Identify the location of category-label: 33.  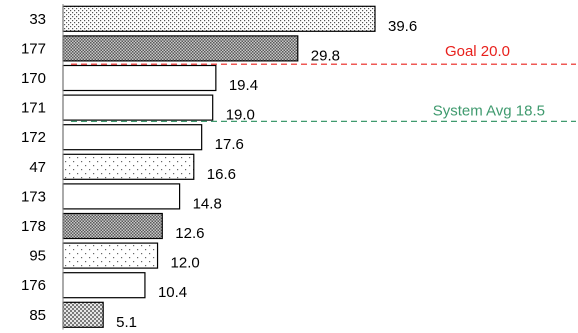
(37, 19).